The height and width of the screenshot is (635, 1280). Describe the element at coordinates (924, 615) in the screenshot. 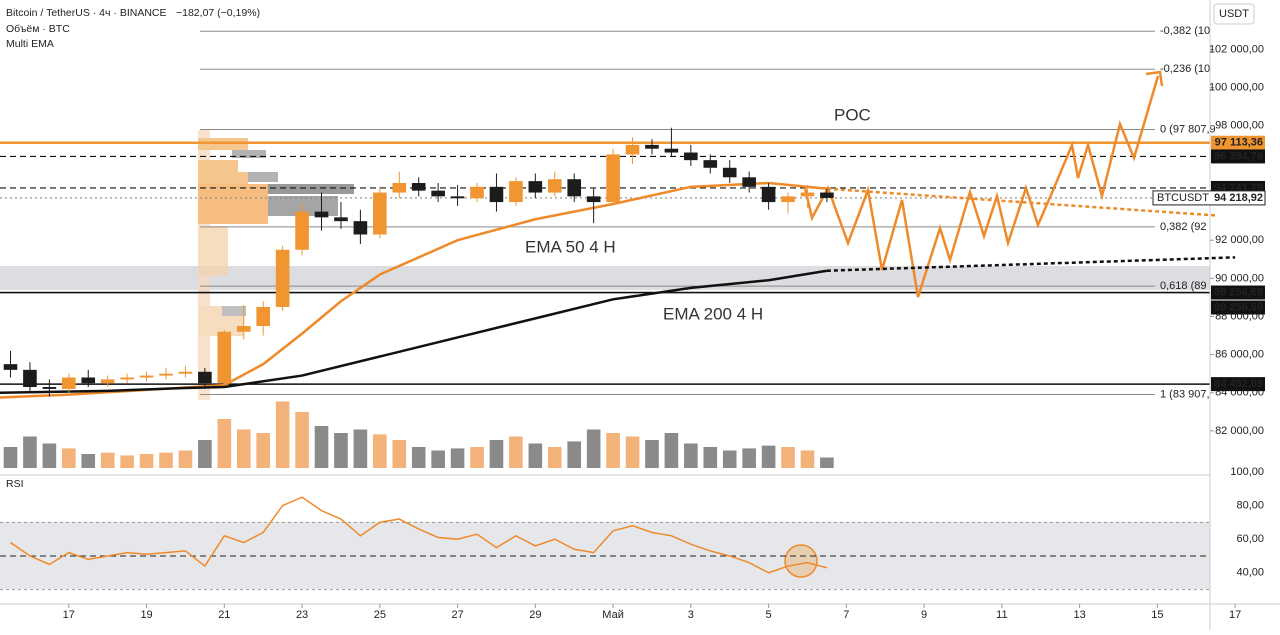

I see `x-tick-label: 9` at that location.